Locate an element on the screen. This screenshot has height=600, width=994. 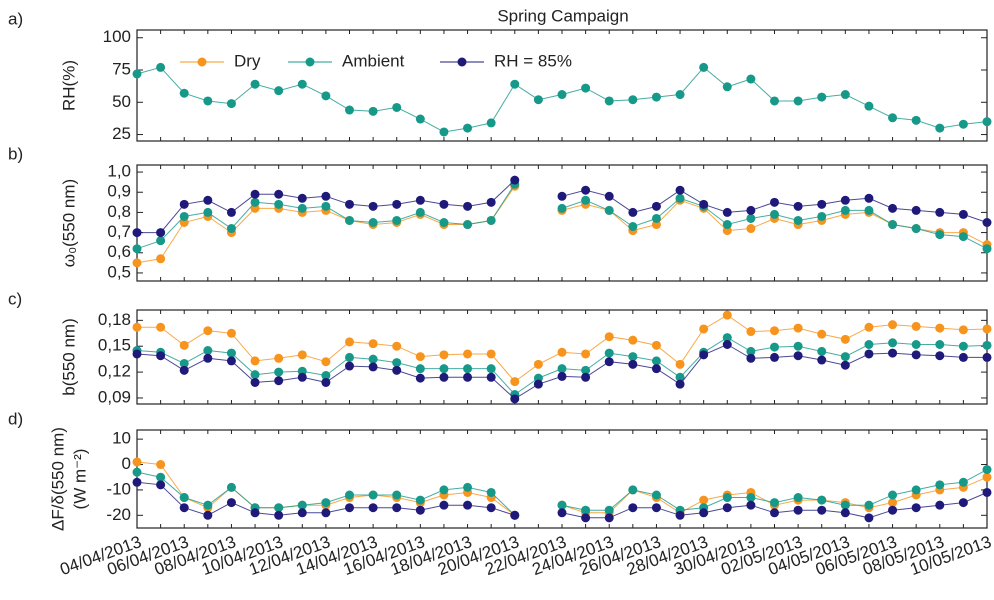
y-tick-label: 0,9 is located at coordinates (119, 191).